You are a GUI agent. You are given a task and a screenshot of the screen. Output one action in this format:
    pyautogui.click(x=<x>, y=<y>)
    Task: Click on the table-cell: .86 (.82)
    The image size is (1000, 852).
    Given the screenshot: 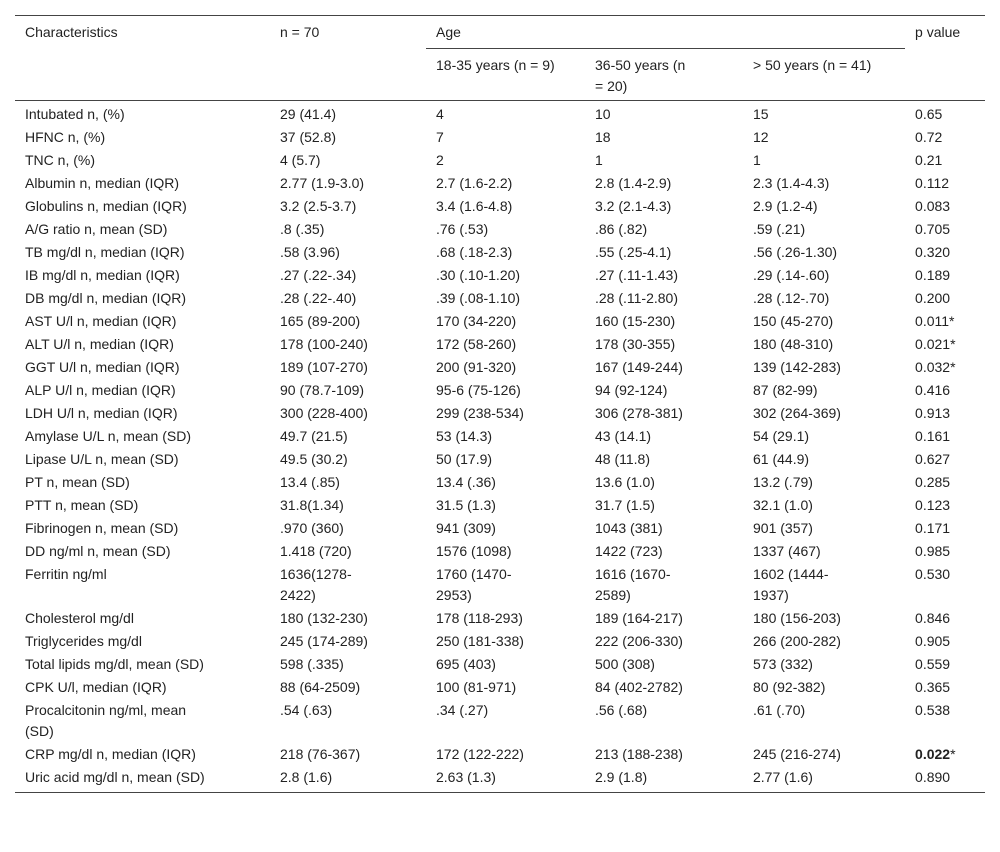 What is the action you would take?
    pyautogui.click(x=621, y=229)
    